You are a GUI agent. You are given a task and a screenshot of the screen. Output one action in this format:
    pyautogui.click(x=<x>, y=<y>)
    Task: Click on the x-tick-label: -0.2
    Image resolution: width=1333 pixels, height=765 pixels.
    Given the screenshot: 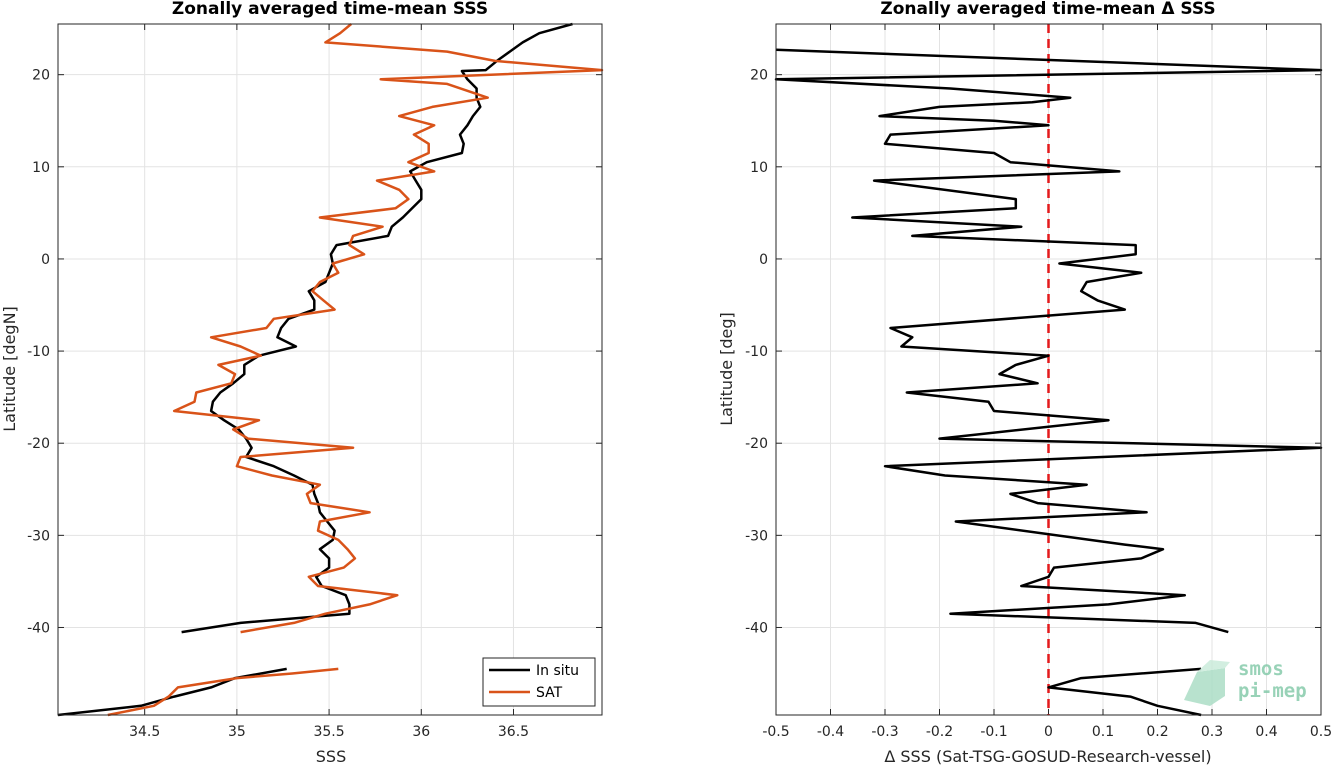 What is the action you would take?
    pyautogui.click(x=939, y=732)
    